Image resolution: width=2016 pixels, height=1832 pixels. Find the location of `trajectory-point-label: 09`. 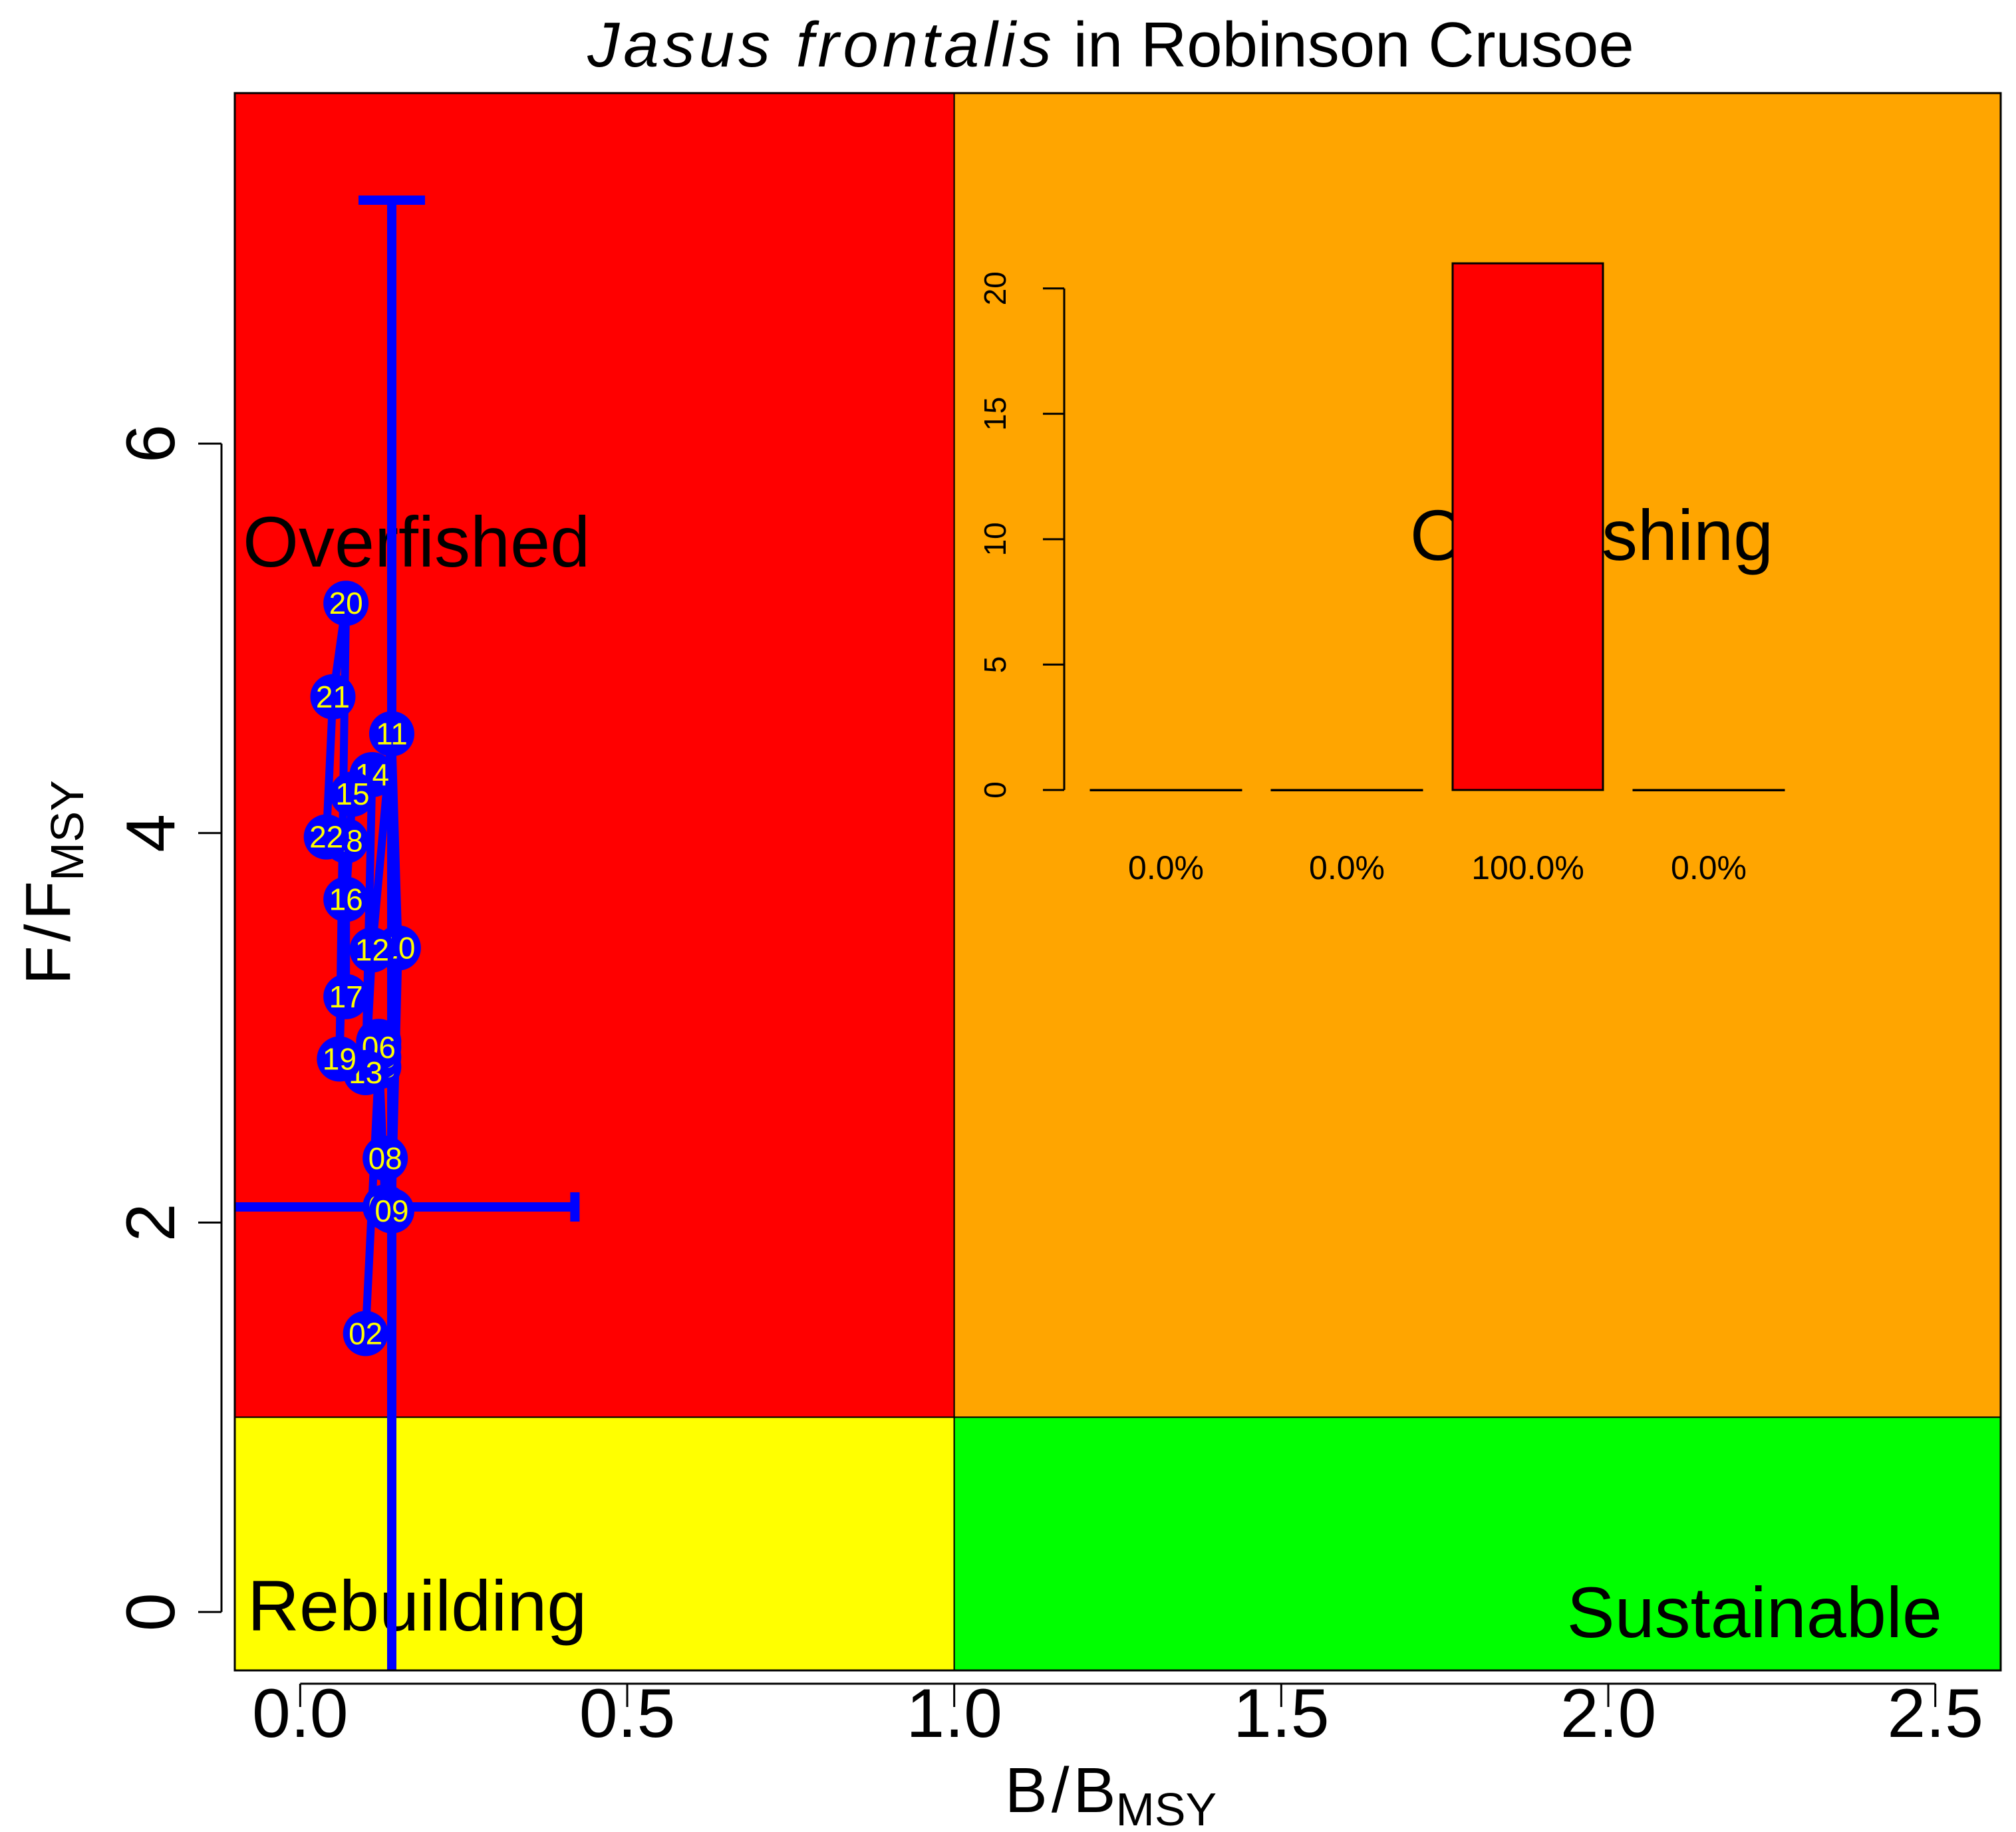

trajectory-point-label: 09 is located at coordinates (391, 1211).